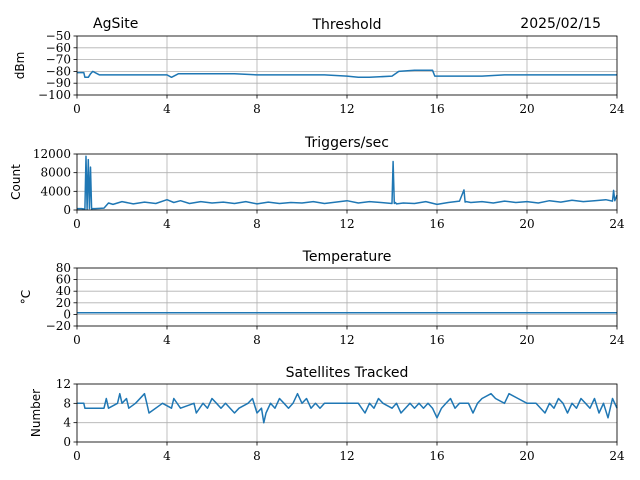 This screenshot has height=480, width=640. I want to click on y-axis-label: Number, so click(36, 413).